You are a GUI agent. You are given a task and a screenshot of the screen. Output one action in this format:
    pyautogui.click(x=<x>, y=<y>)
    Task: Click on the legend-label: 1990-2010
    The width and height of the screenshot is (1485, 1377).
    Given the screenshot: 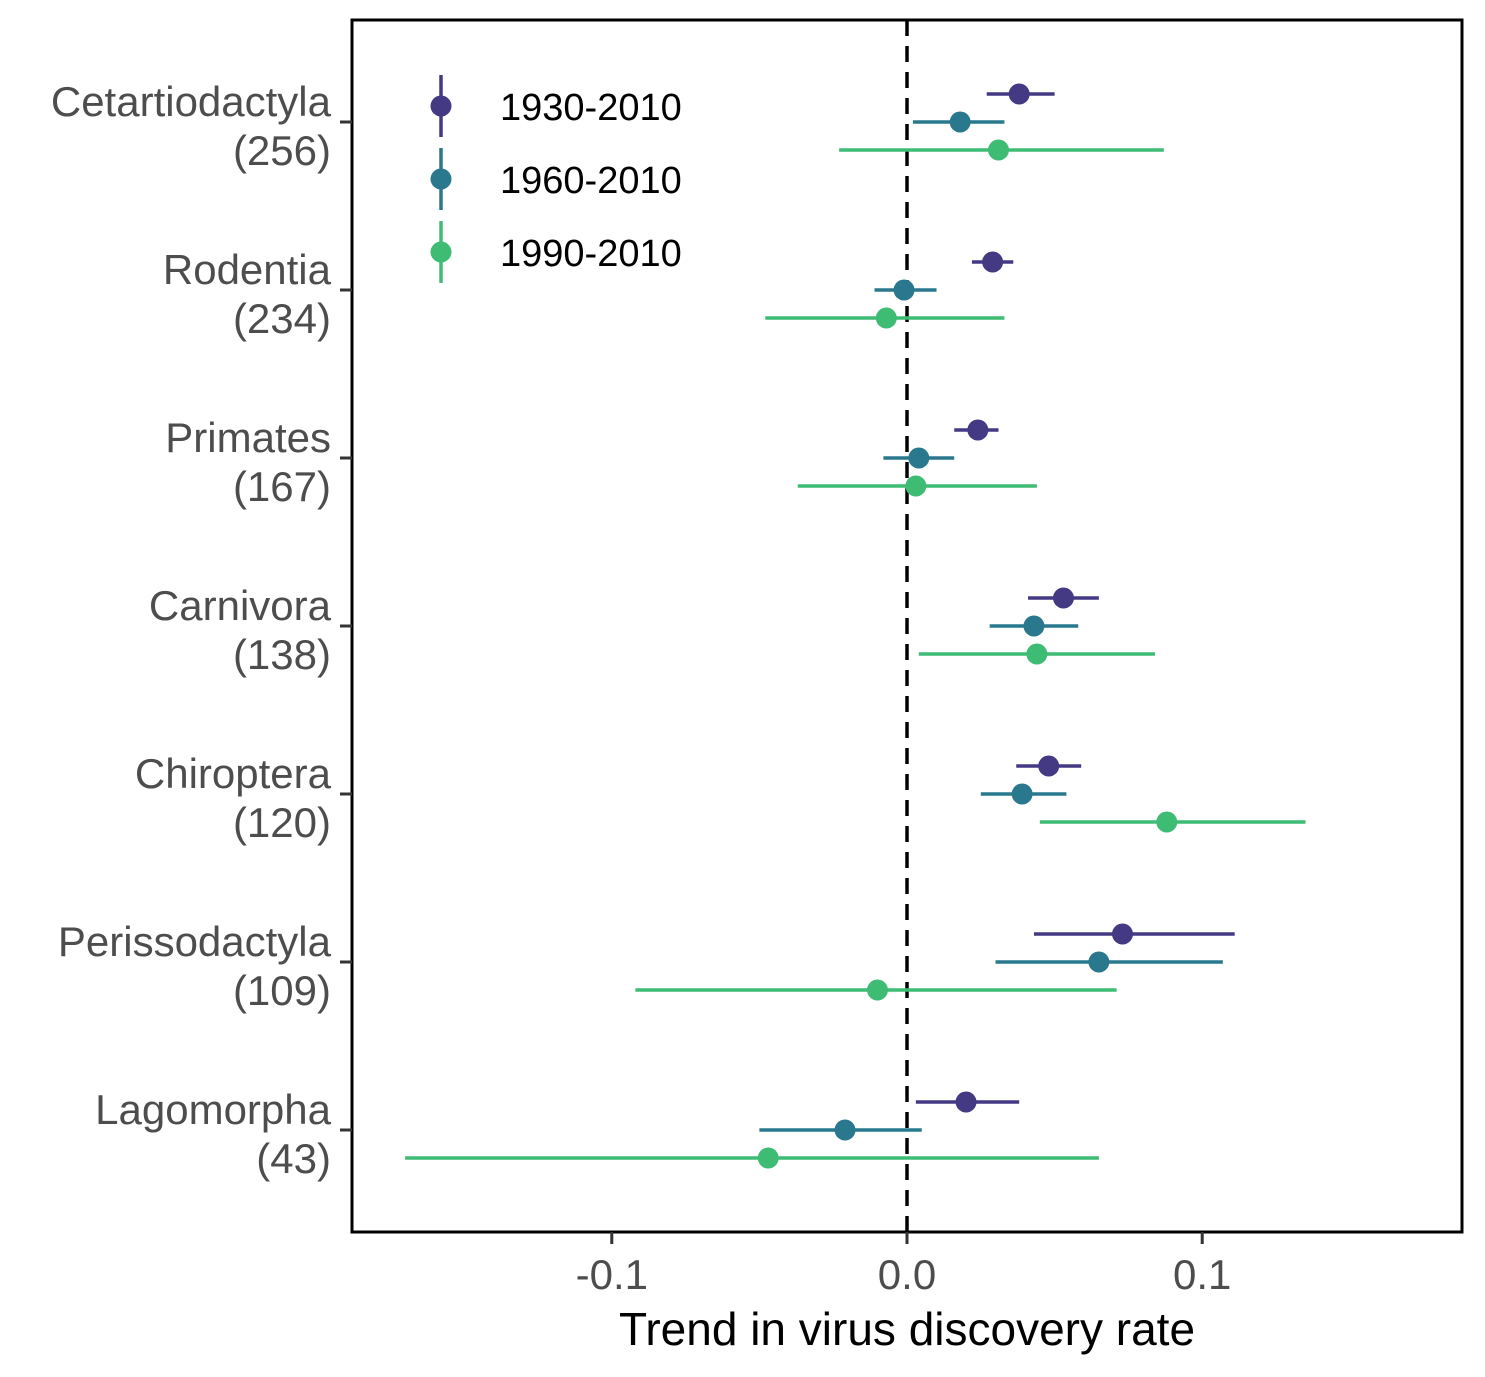 What is the action you would take?
    pyautogui.click(x=591, y=254)
    